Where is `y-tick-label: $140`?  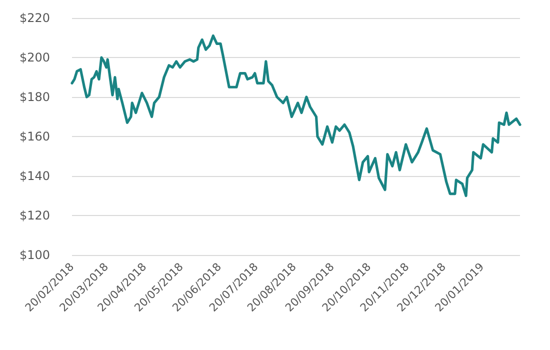 y-tick-label: $140 is located at coordinates (34, 176).